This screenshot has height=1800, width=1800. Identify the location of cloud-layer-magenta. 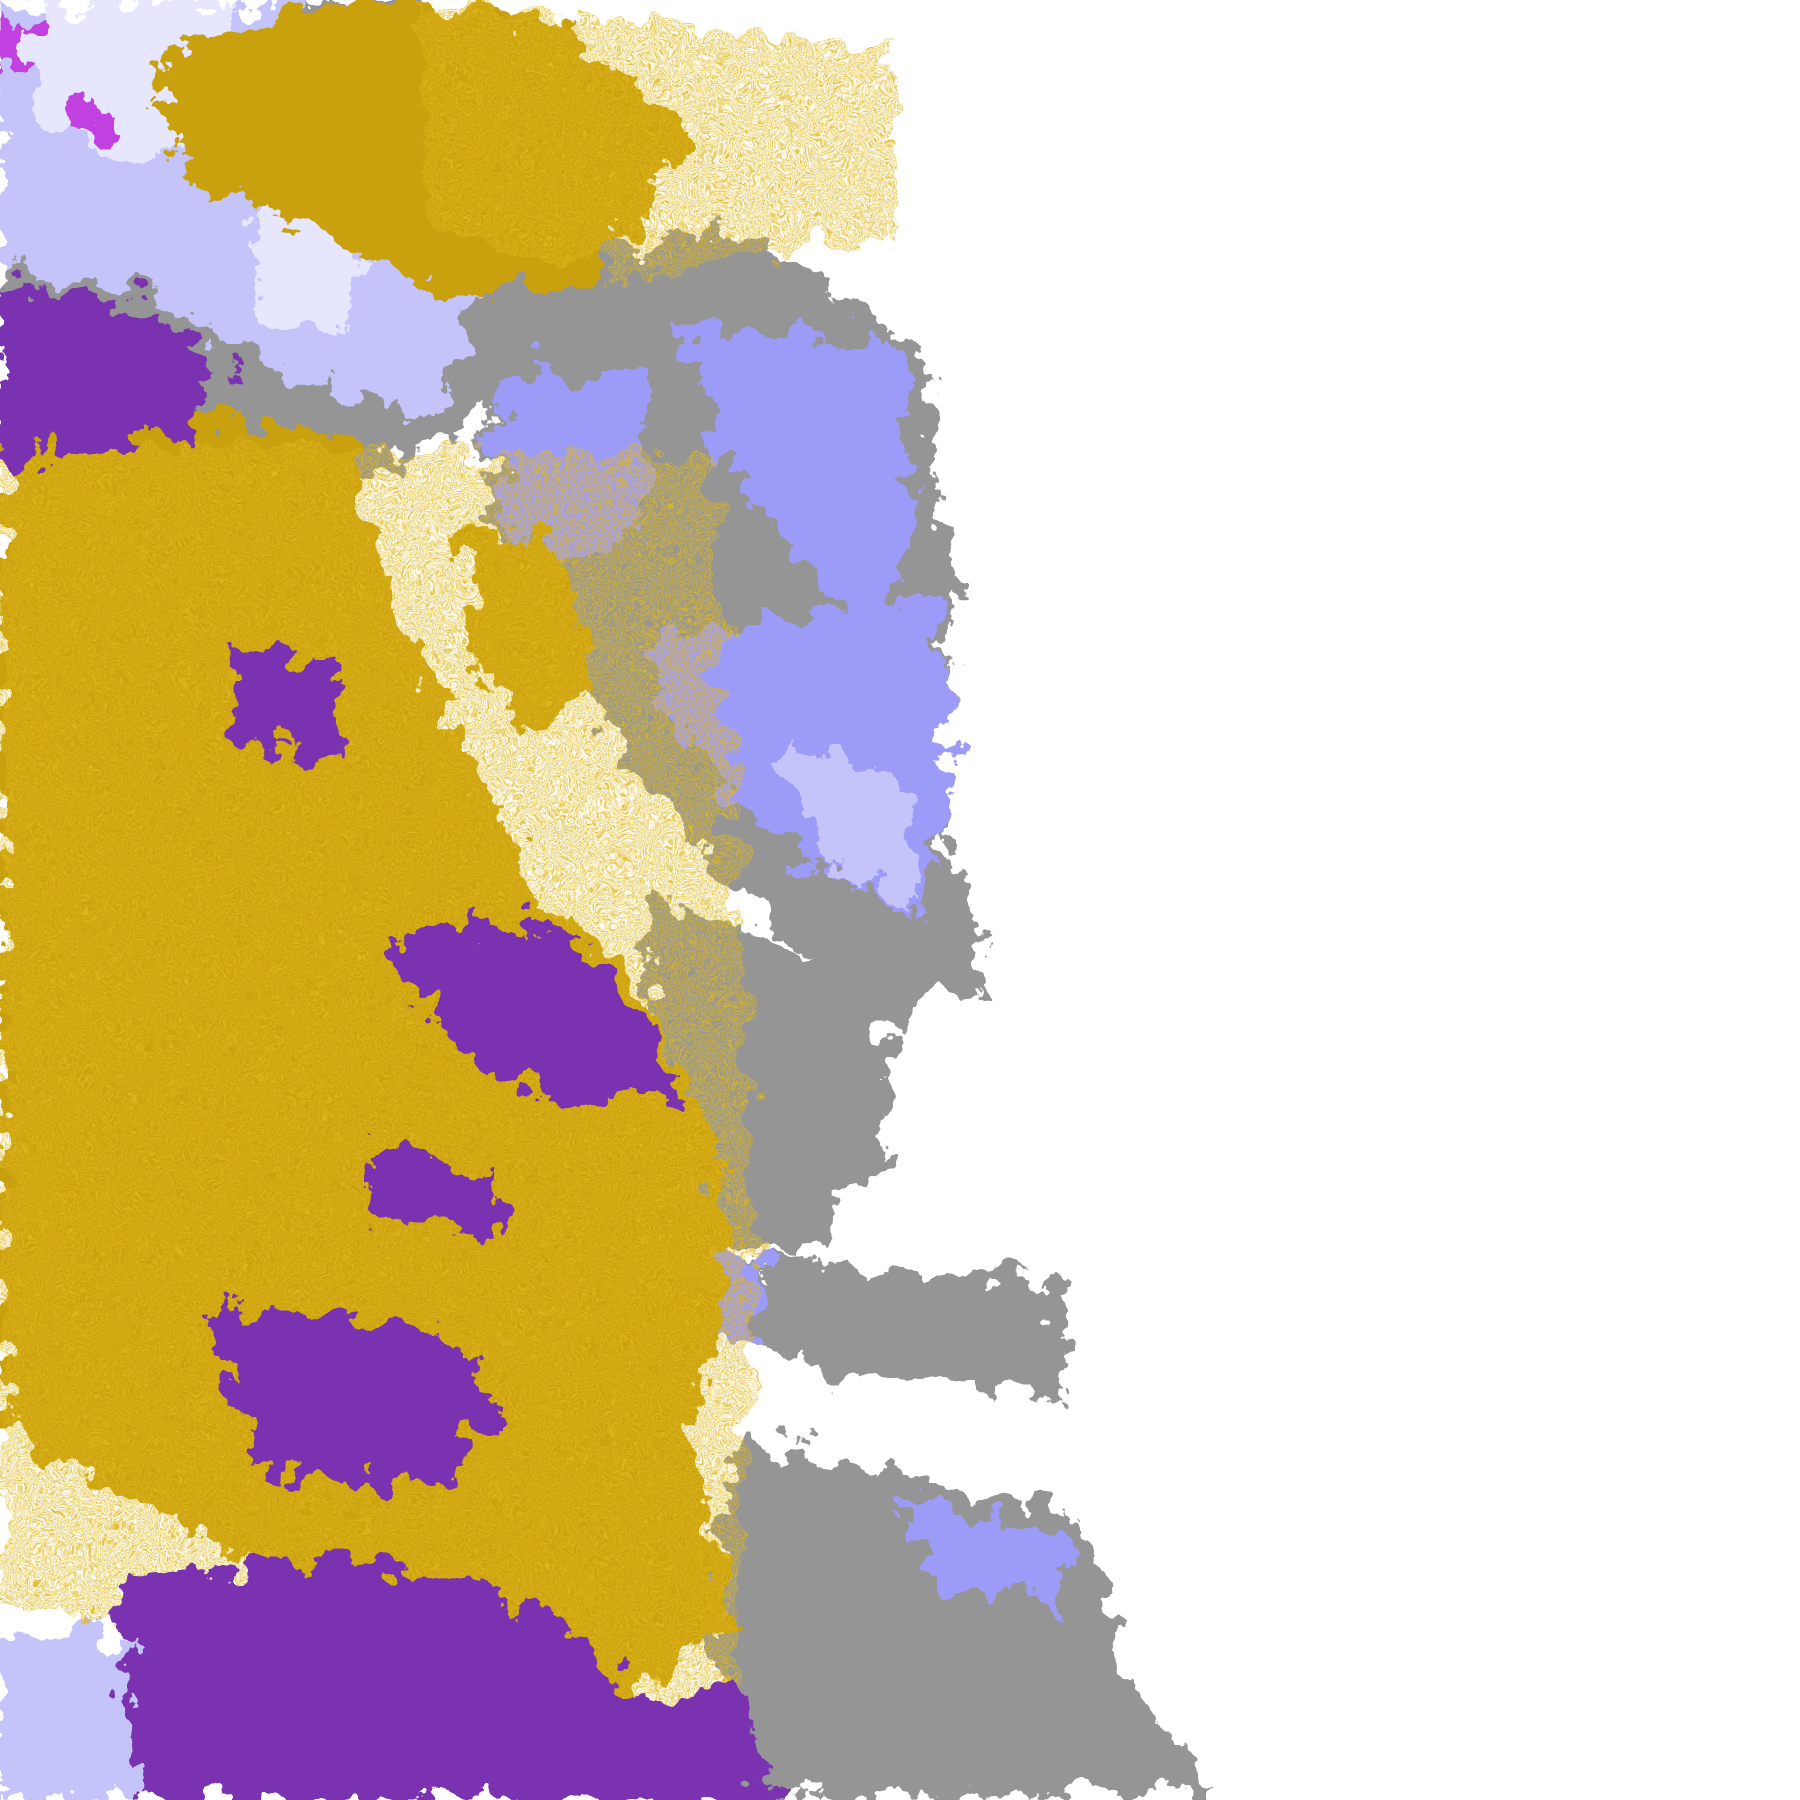
(57, 80).